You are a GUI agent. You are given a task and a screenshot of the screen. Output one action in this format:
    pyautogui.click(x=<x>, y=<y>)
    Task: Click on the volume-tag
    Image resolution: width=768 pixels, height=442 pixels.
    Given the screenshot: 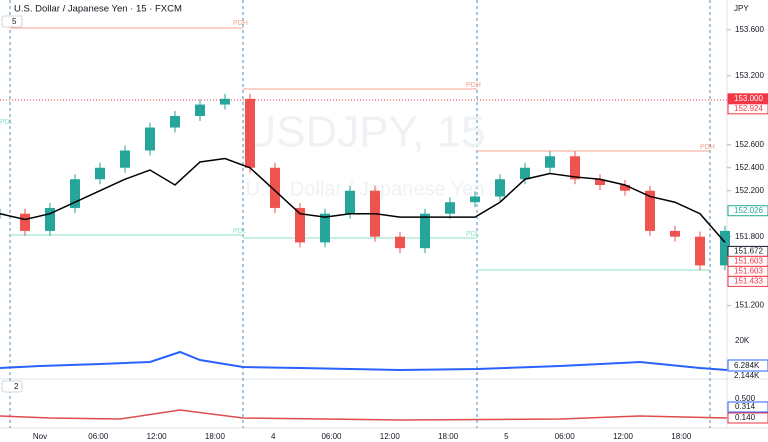 What is the action you would take?
    pyautogui.click(x=747, y=365)
    